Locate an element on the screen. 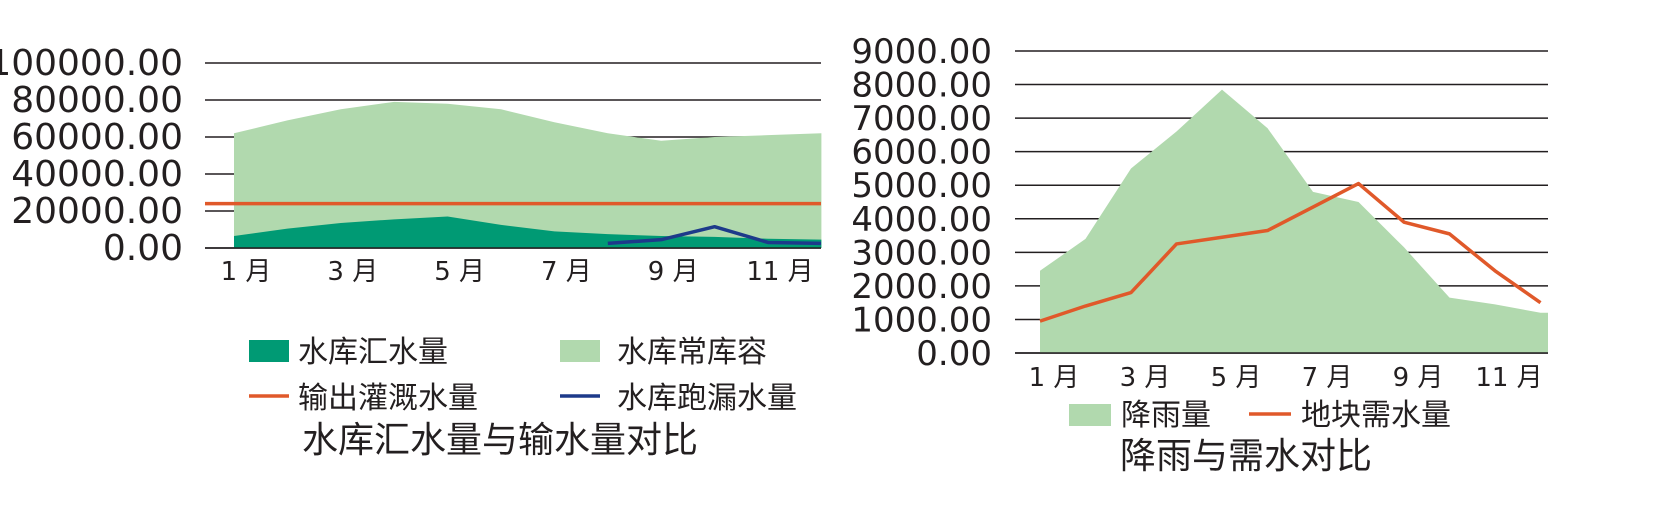 Image resolution: width=1654 pixels, height=514 pixels. right-y-tick-label: 8000.00 is located at coordinates (921, 86).